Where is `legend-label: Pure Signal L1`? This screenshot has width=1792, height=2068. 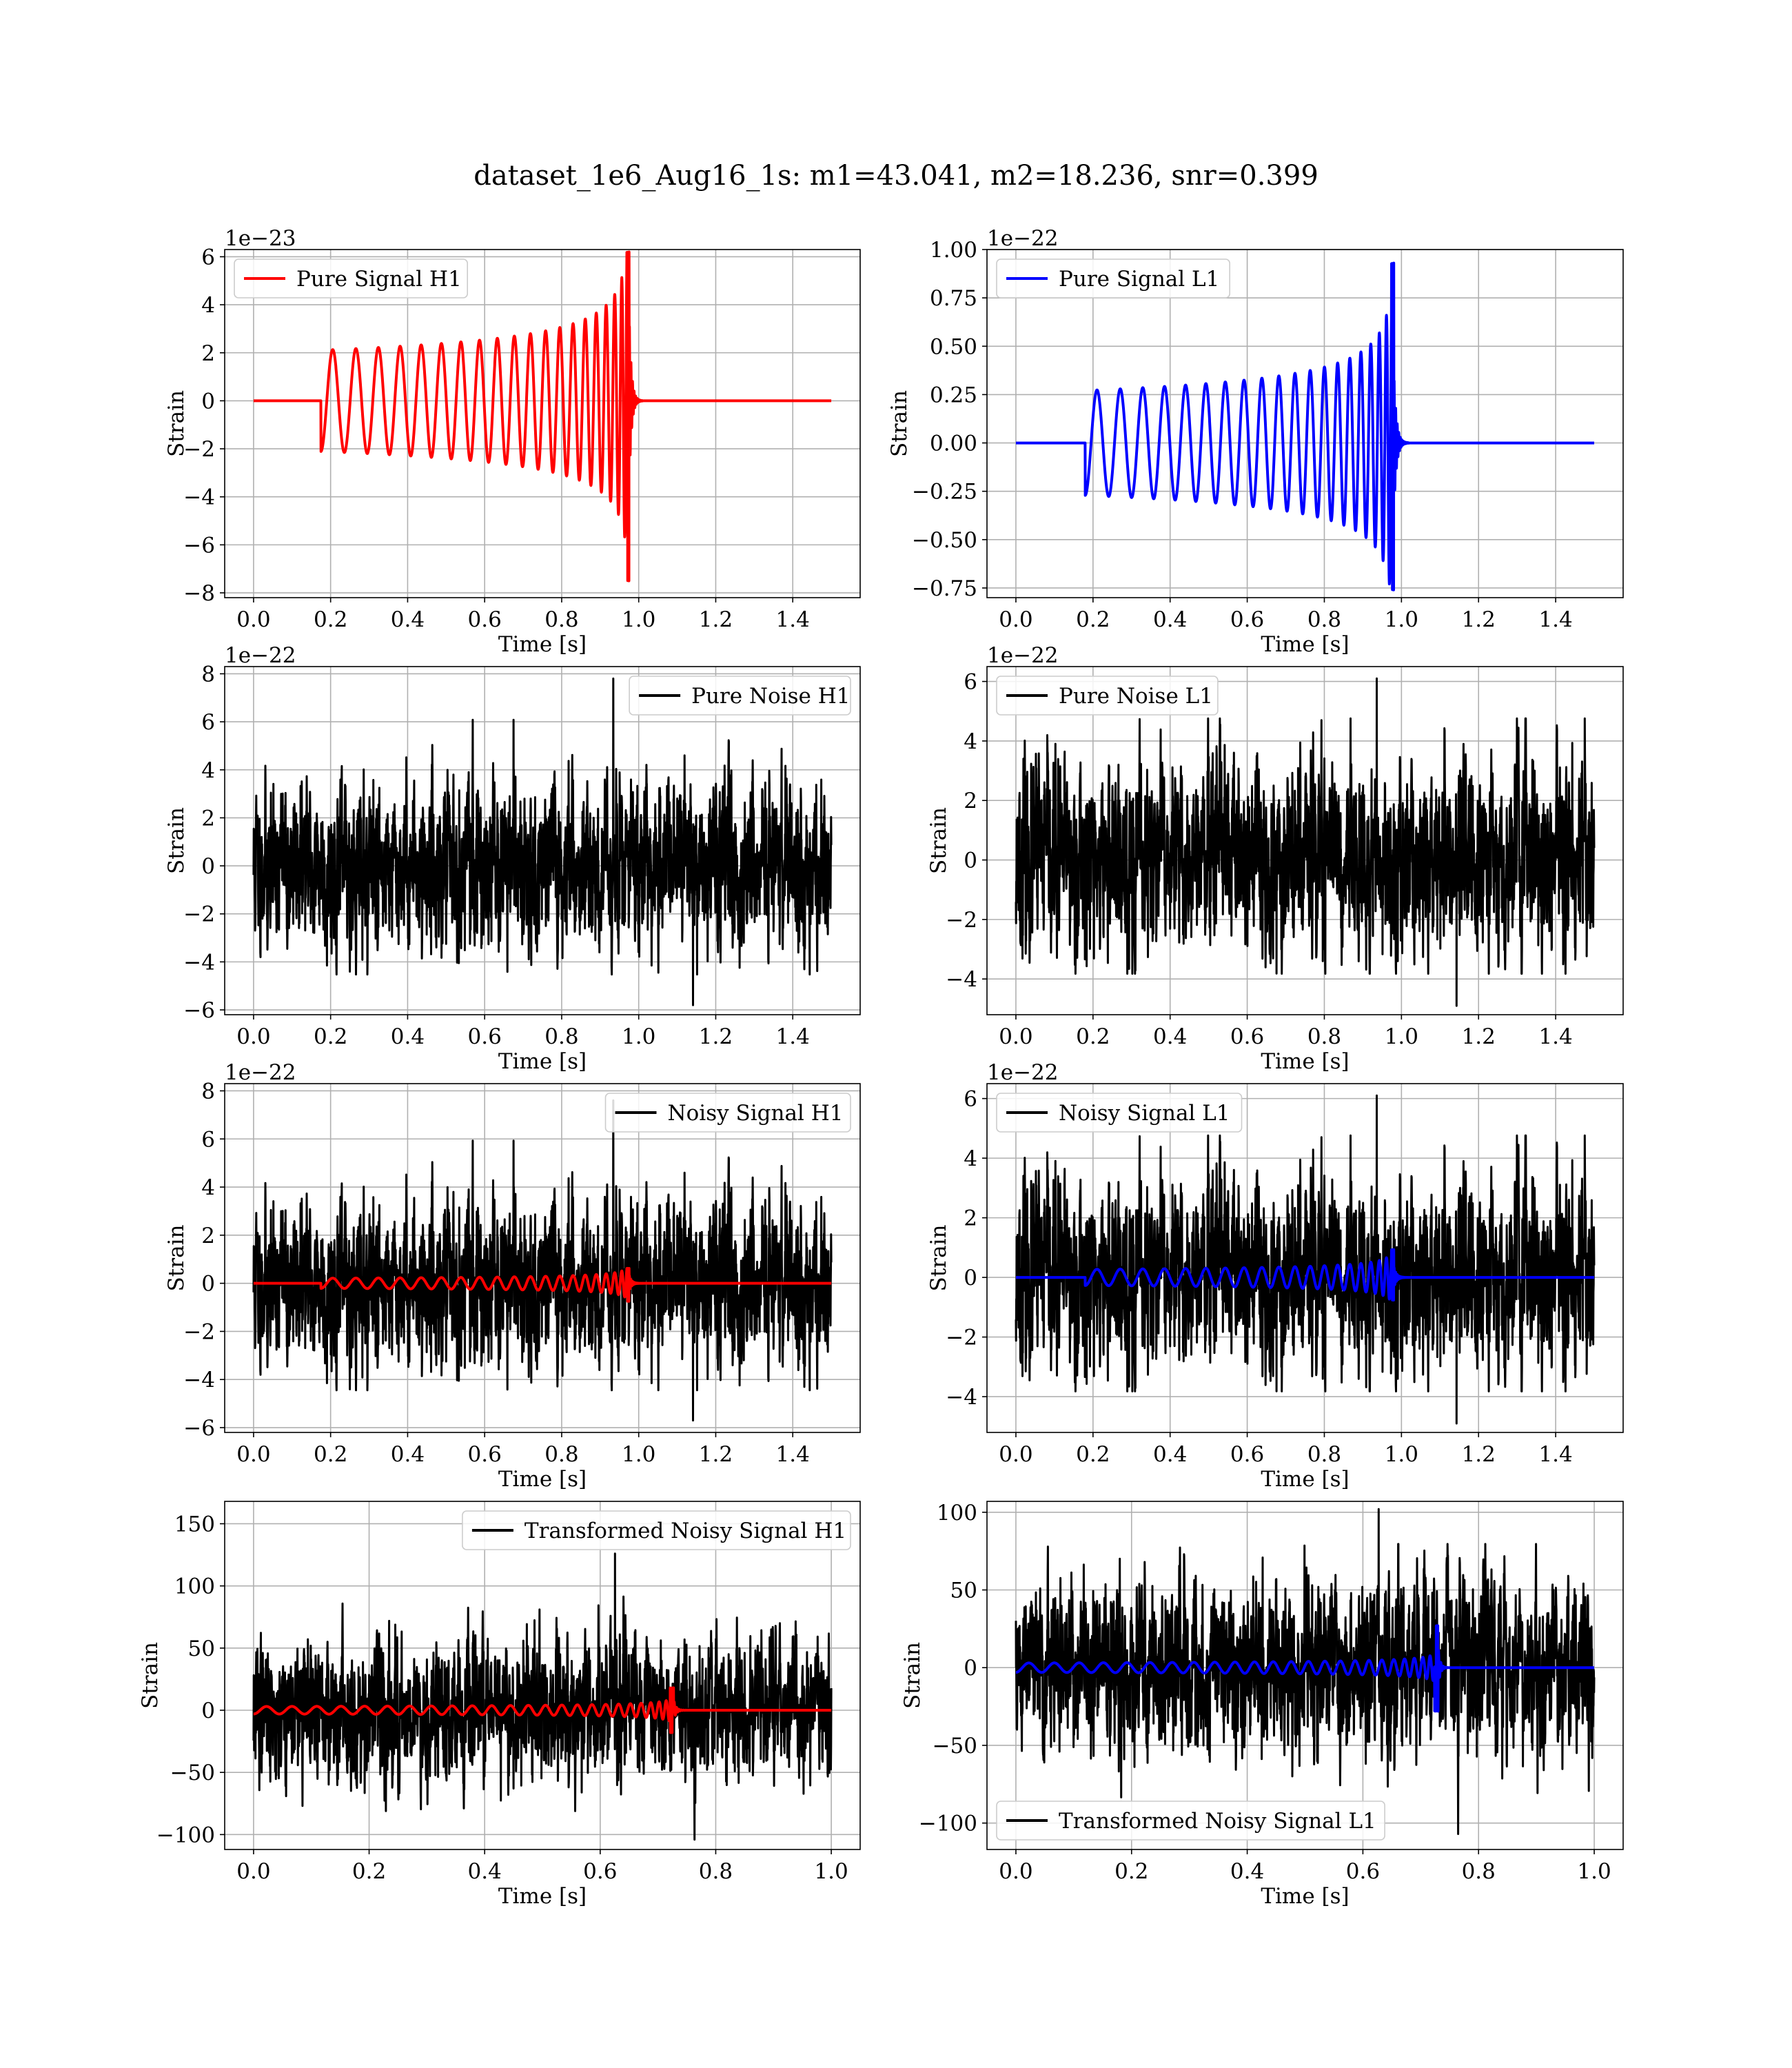 legend-label: Pure Signal L1 is located at coordinates (1139, 279).